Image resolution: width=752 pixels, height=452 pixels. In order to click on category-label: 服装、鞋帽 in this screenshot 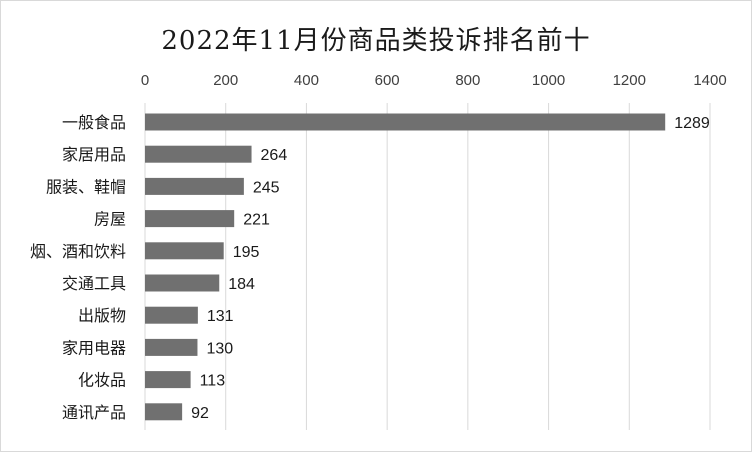, I will do `click(86, 186)`.